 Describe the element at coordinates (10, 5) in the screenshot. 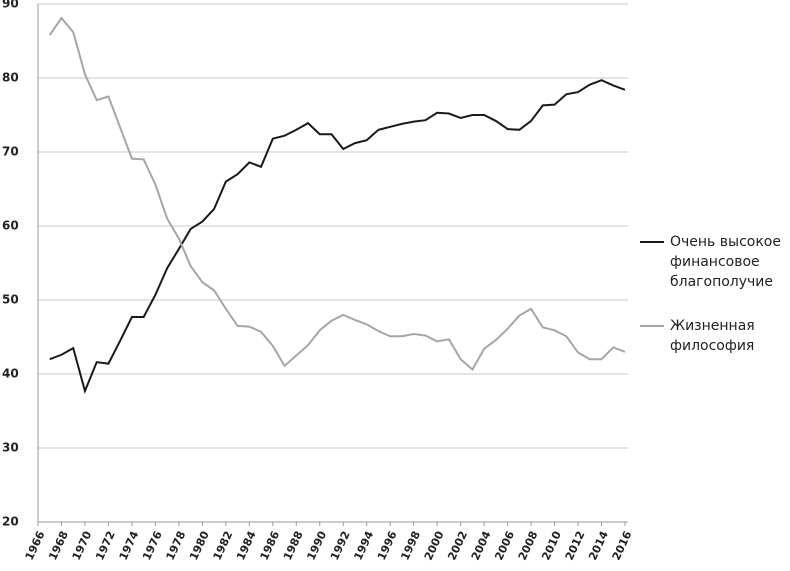

I see `y-tick-label: 90` at that location.